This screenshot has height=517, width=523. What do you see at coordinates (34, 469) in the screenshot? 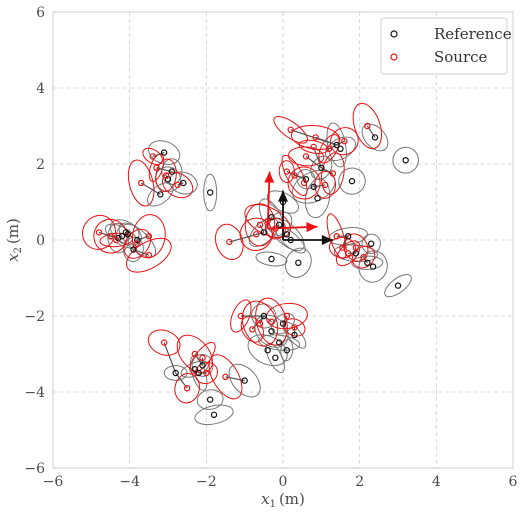
I see `y-tick-label: −6` at bounding box center [34, 469].